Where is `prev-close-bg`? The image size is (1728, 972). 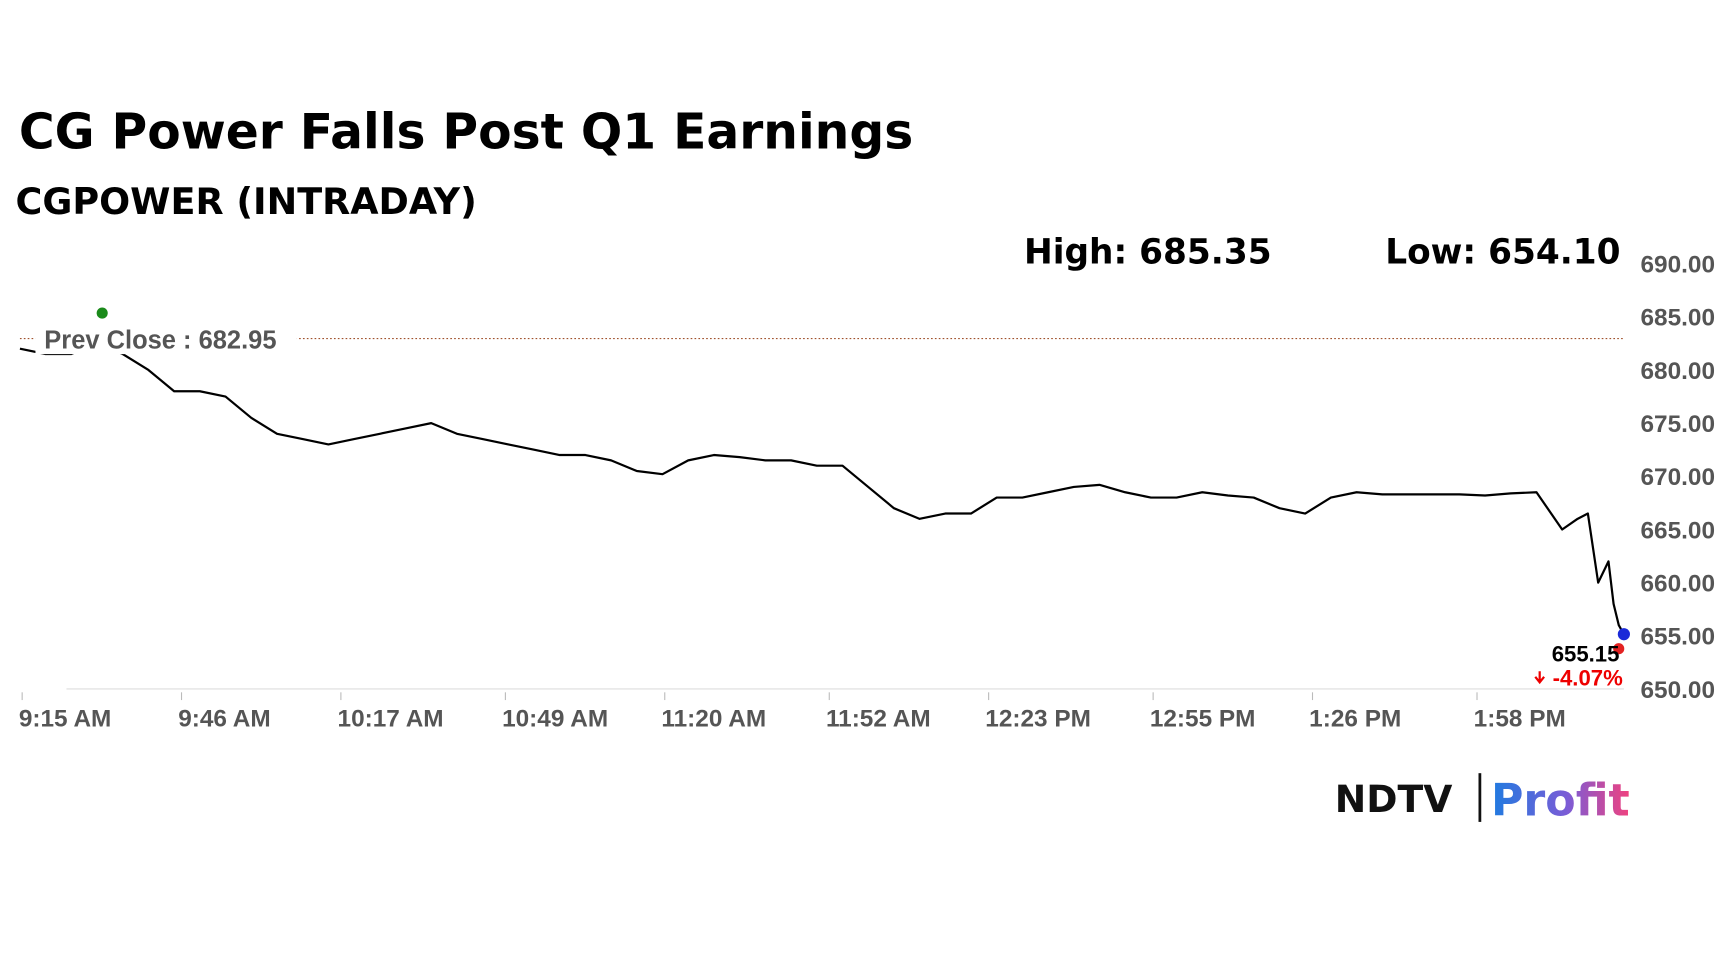
prev-close-bg is located at coordinates (166, 337).